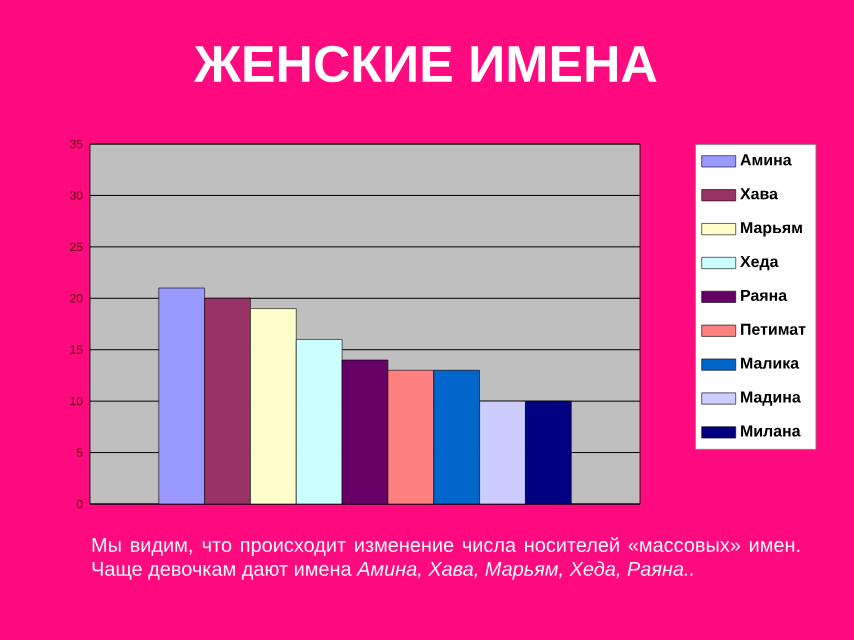 The image size is (854, 640). What do you see at coordinates (446, 558) in the screenshot?
I see `text: Мы видим, что происходит изменение числа носителей «массовых» имен. Чаще девочкам дают имена Амина, Хава, Марьям, Хеда, Раяна..` at bounding box center [446, 558].